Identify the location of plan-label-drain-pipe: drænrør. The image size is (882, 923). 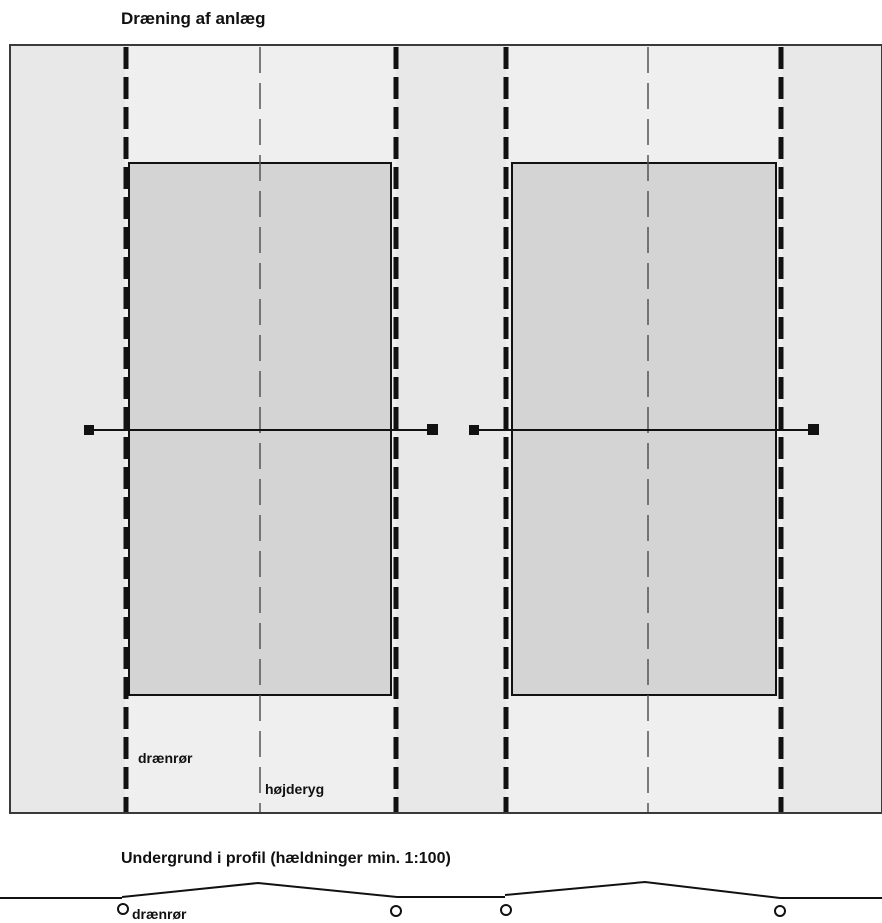
(165, 758).